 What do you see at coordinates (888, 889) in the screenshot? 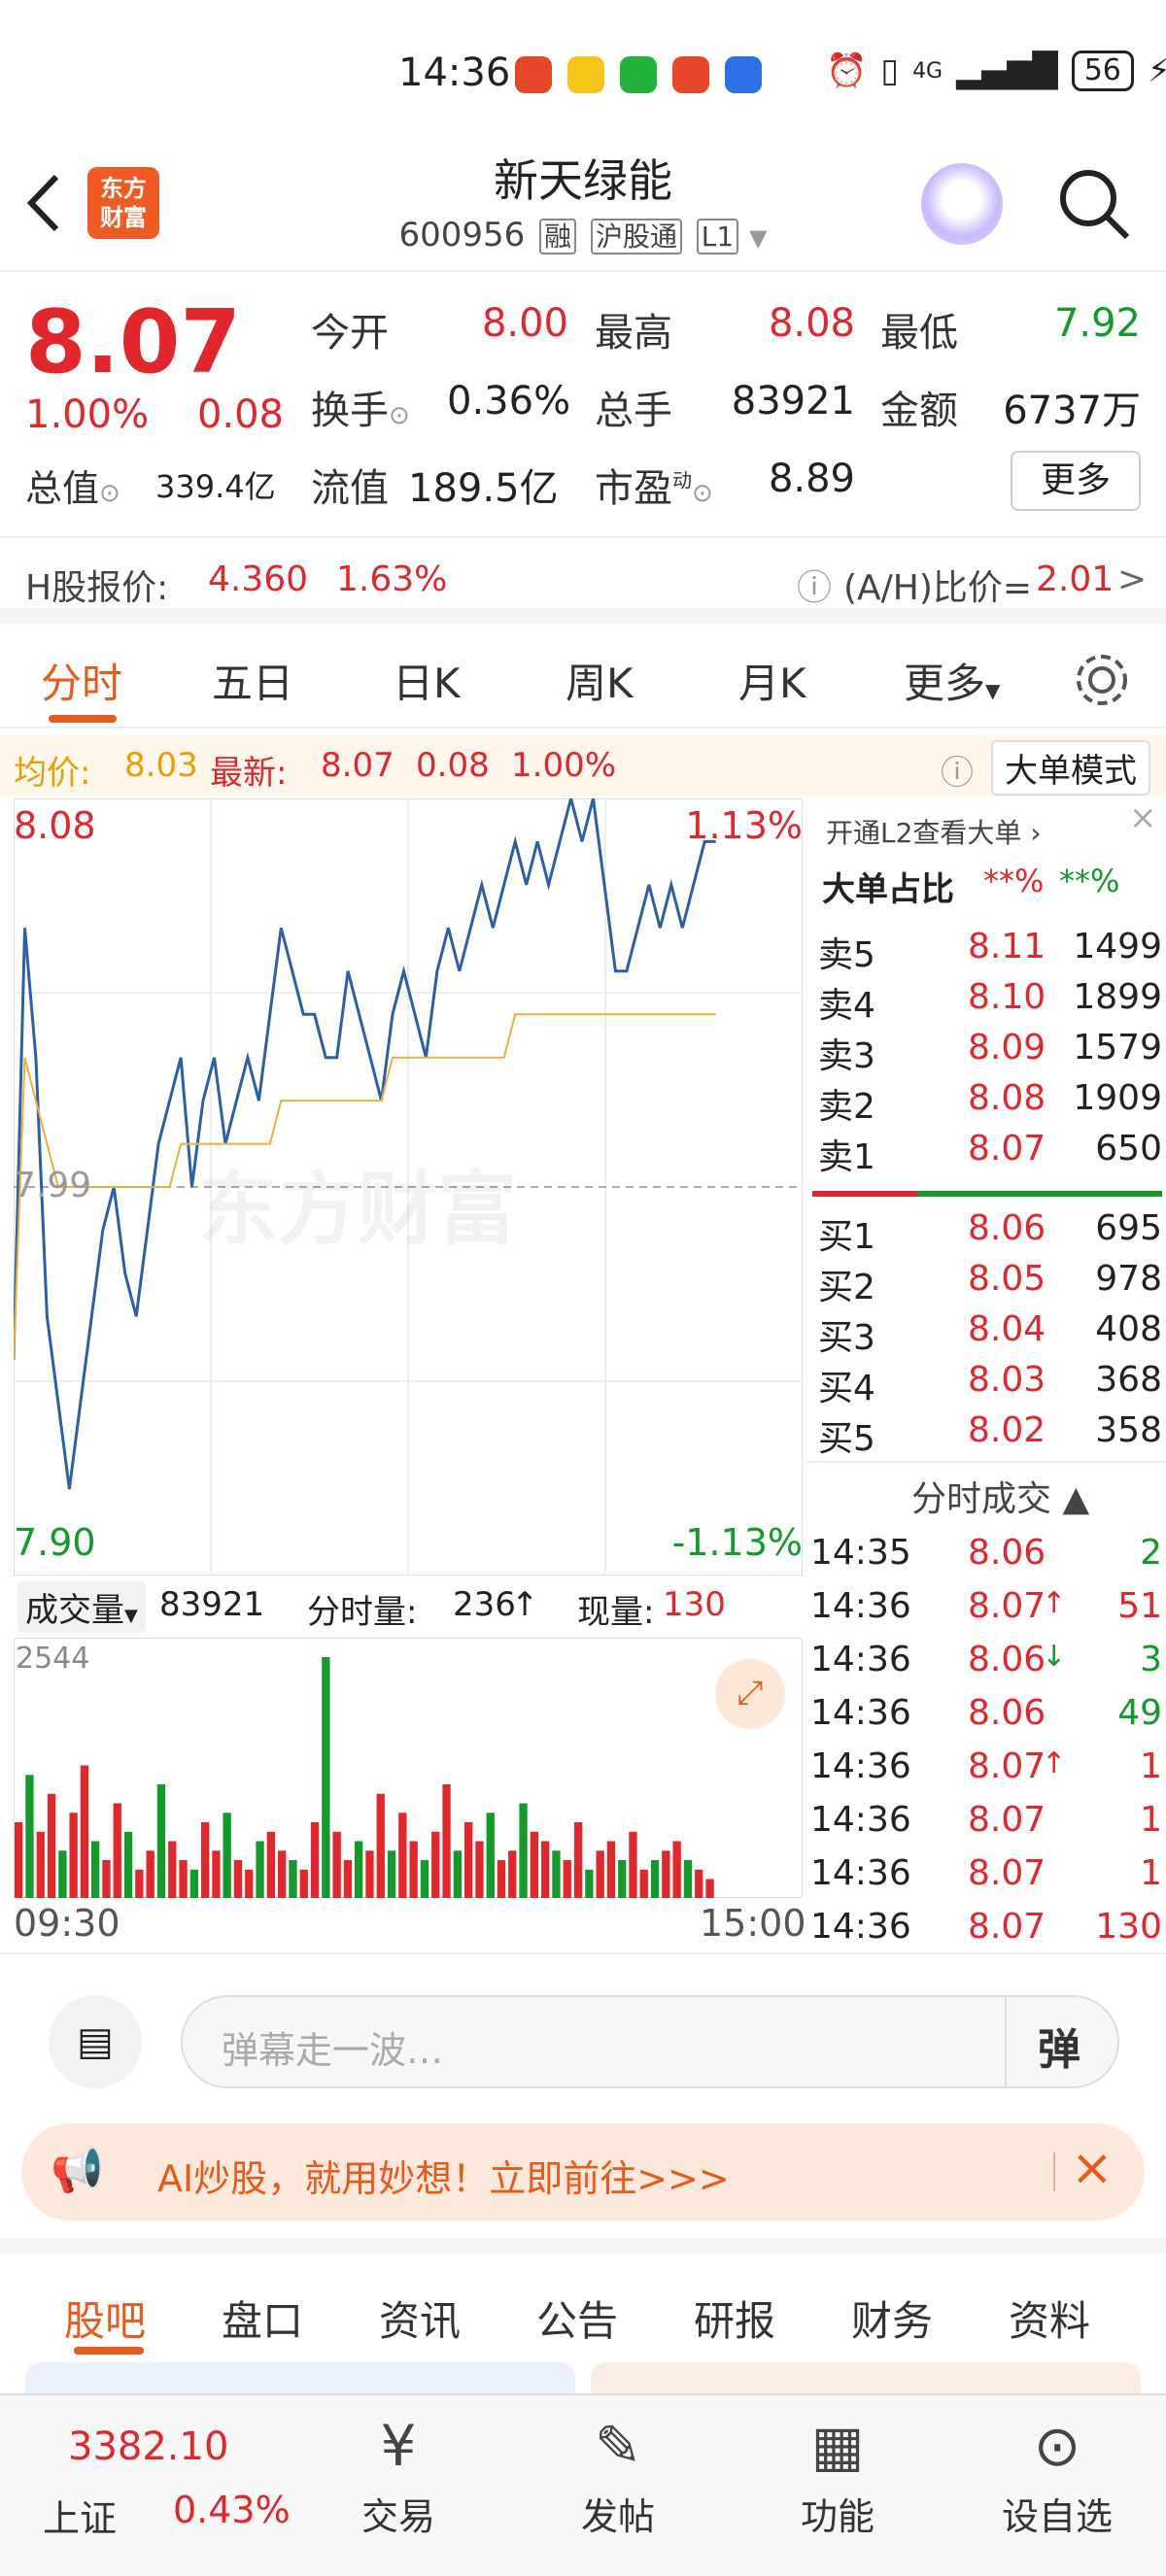
I see `big-order-ratio-label: 大单占比` at bounding box center [888, 889].